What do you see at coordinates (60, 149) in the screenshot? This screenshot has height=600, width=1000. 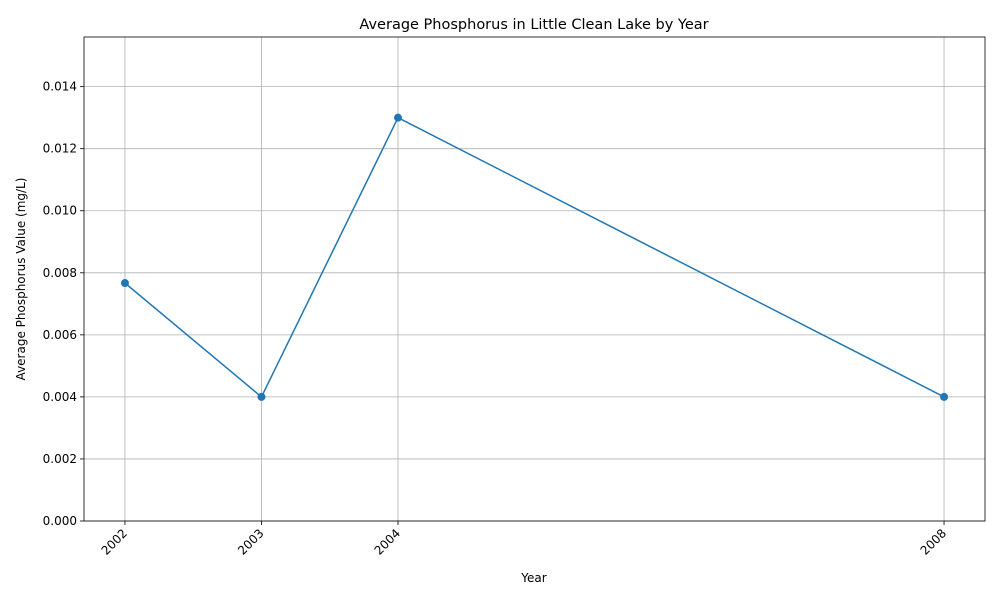 I see `y-tick-label: 0.012` at bounding box center [60, 149].